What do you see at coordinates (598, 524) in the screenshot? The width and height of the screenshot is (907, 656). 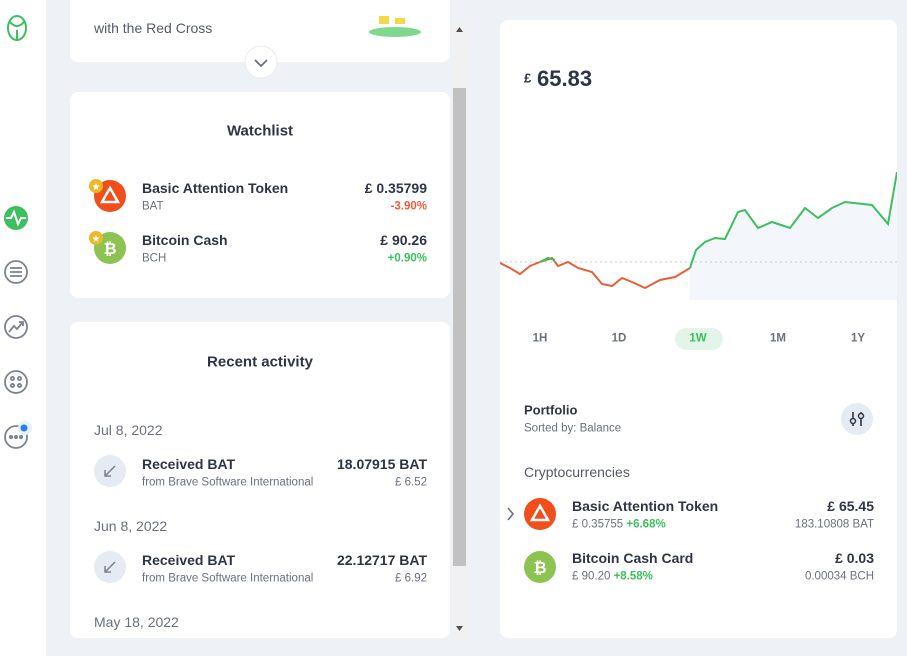 I see `holding-price-value: £ 0.35755` at bounding box center [598, 524].